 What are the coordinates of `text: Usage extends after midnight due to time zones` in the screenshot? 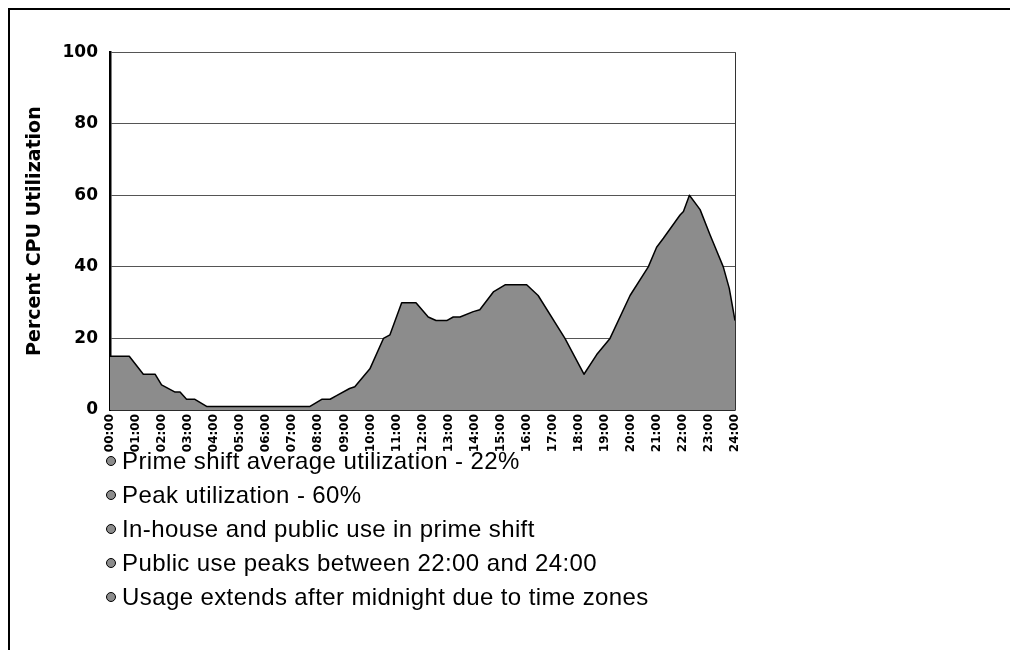 It's located at (385, 597).